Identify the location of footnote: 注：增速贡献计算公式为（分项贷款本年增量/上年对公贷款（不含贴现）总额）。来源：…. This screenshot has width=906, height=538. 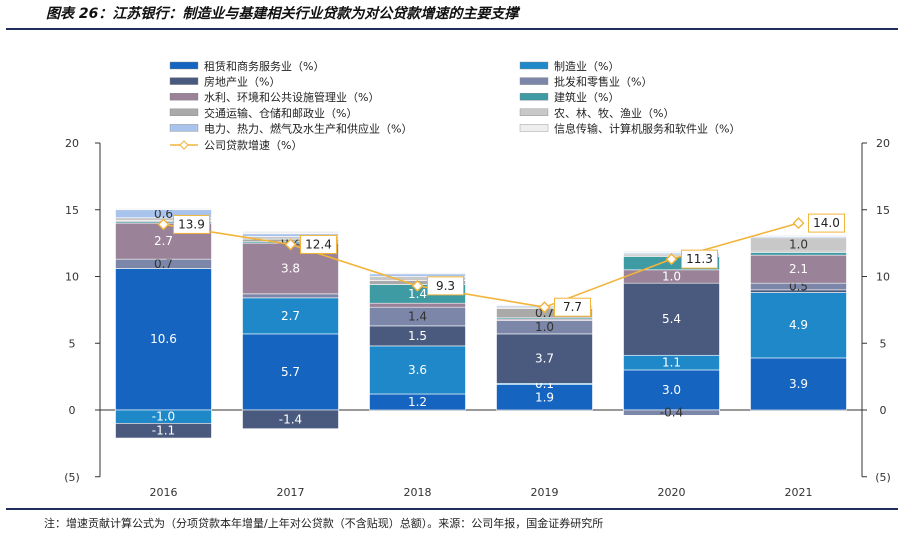
(324, 523).